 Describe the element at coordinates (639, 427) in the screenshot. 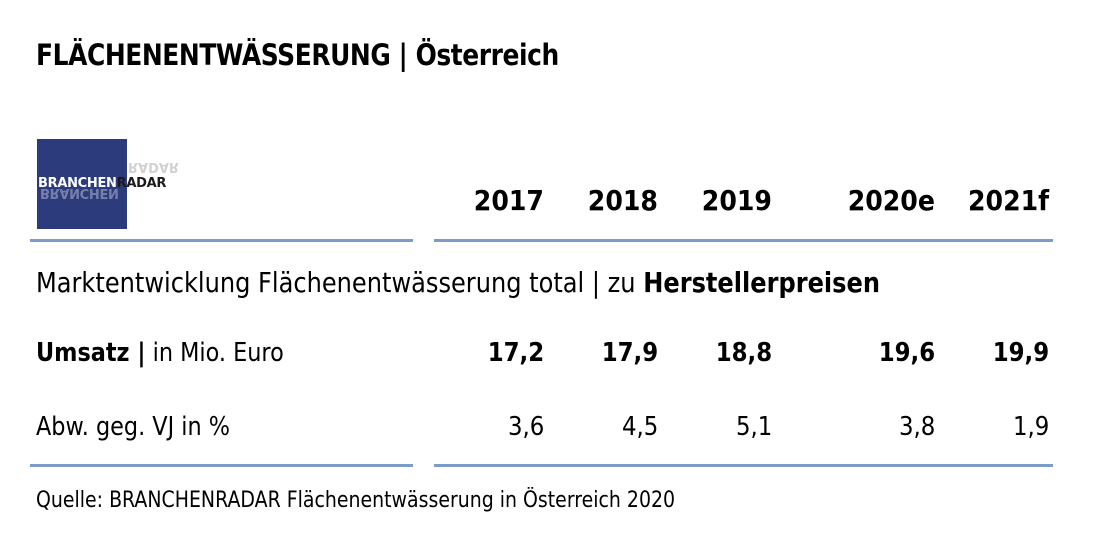

I see `abw-cell-2018: 4,5` at that location.